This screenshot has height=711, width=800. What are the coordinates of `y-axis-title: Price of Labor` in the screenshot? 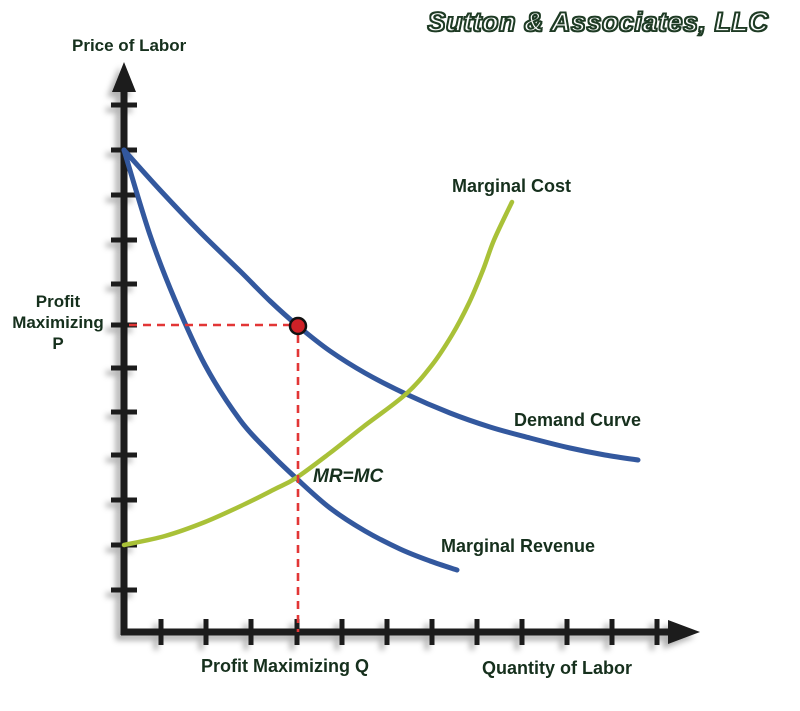 It's located at (129, 45).